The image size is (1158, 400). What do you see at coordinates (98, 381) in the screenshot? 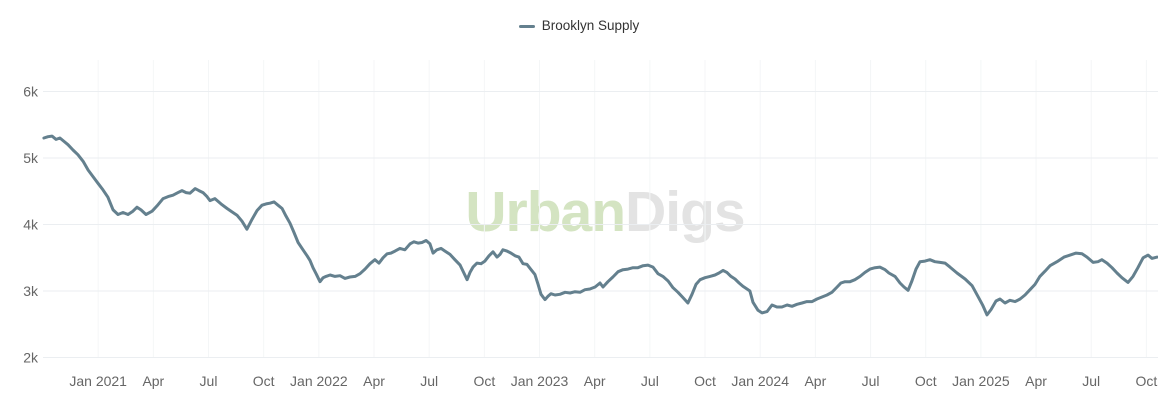
I see `x-tick-label: Jan 2021` at bounding box center [98, 381].